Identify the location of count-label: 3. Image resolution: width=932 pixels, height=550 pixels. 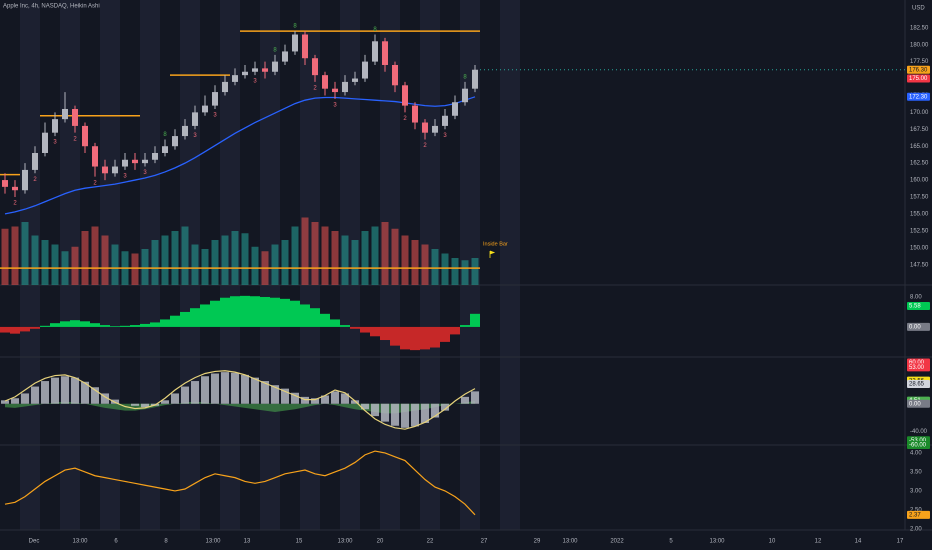
(445, 136).